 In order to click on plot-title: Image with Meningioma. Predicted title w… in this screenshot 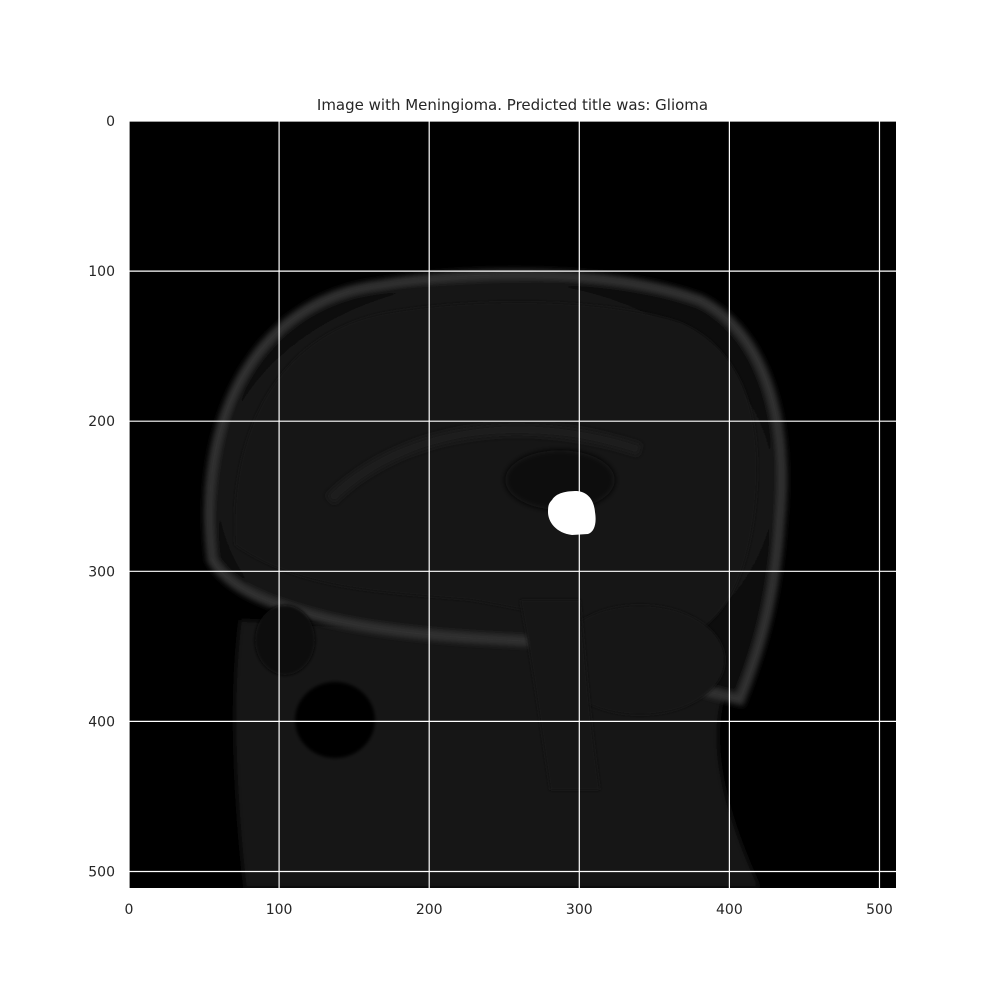, I will do `click(512, 105)`.